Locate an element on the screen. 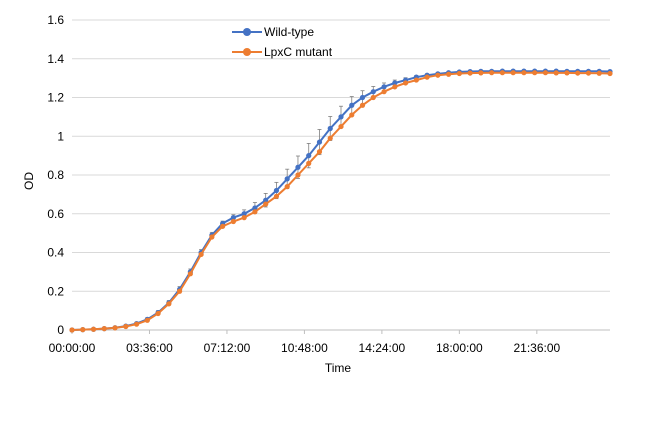 This screenshot has height=423, width=662. legend-label-wild-type: Wild-type is located at coordinates (289, 32).